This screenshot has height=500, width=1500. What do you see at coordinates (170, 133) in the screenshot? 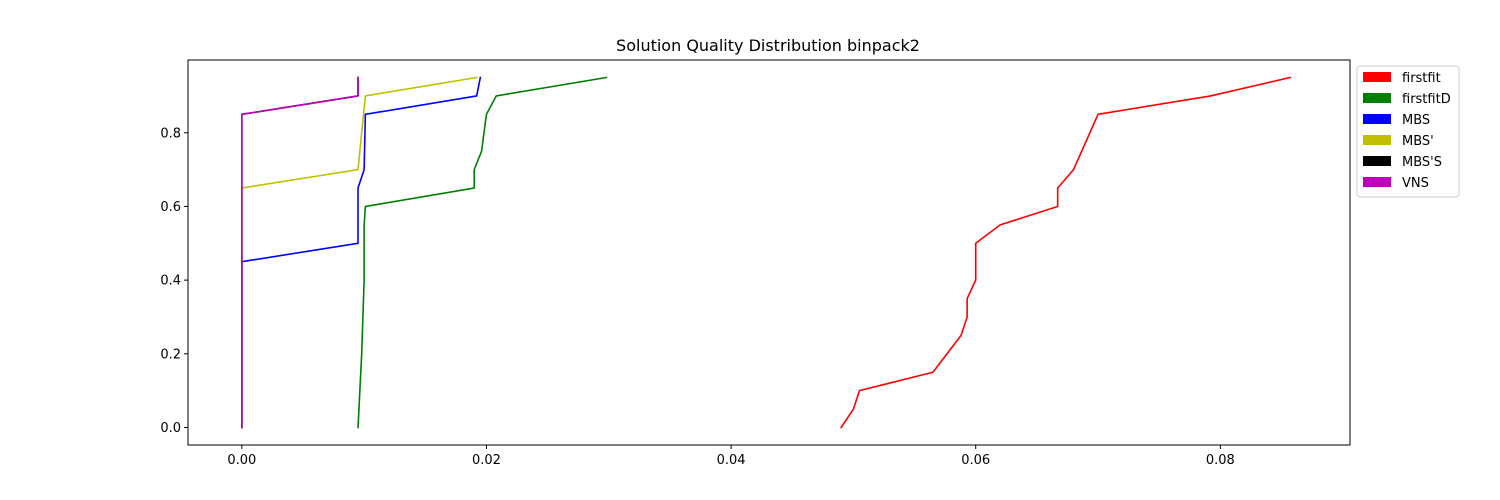
I see `y-tick-label: 0.8` at bounding box center [170, 133].